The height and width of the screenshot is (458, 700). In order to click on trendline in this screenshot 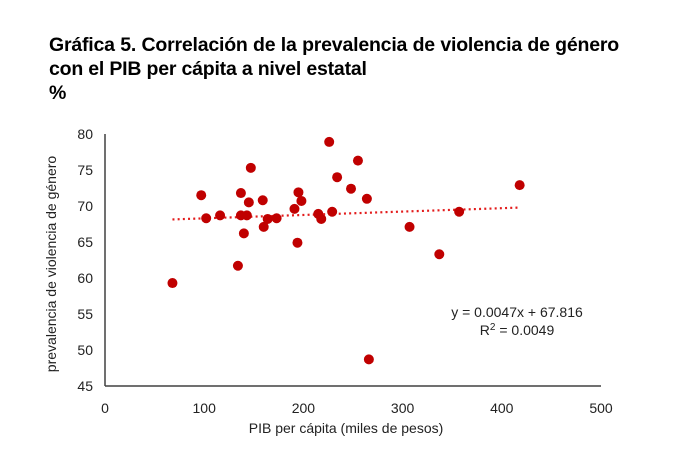, I will do `click(346, 213)`.